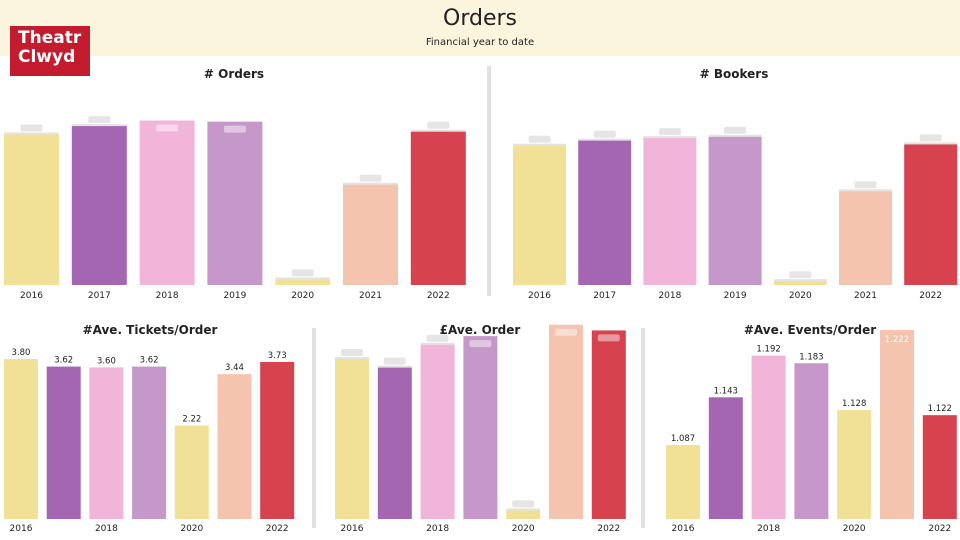 The image size is (960, 540). I want to click on page-subtitle: Financial year to date, so click(480, 42).